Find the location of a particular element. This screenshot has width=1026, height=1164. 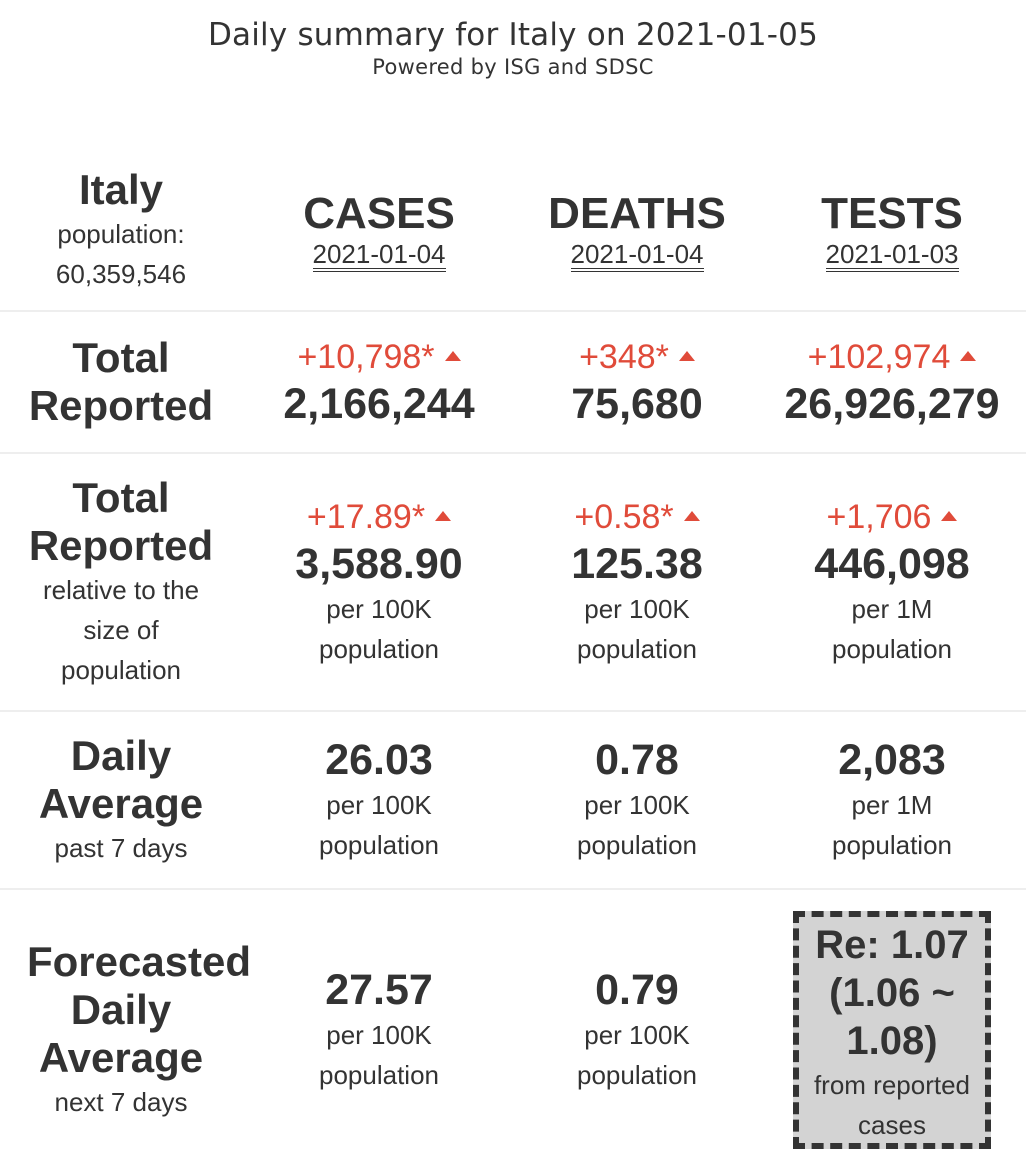

cases-title: CASES is located at coordinates (379, 213).